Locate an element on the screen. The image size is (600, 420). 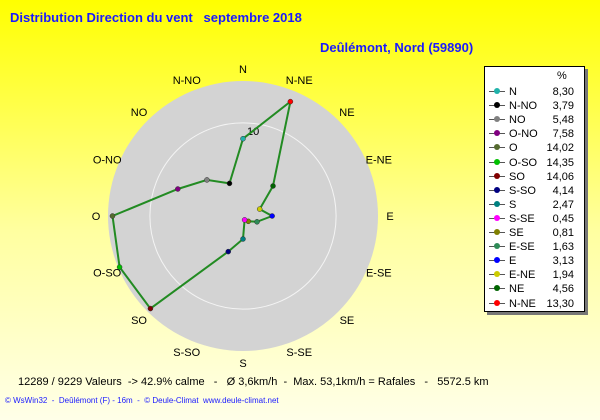
legend-item: S-SE 0,45 is located at coordinates (534, 219).